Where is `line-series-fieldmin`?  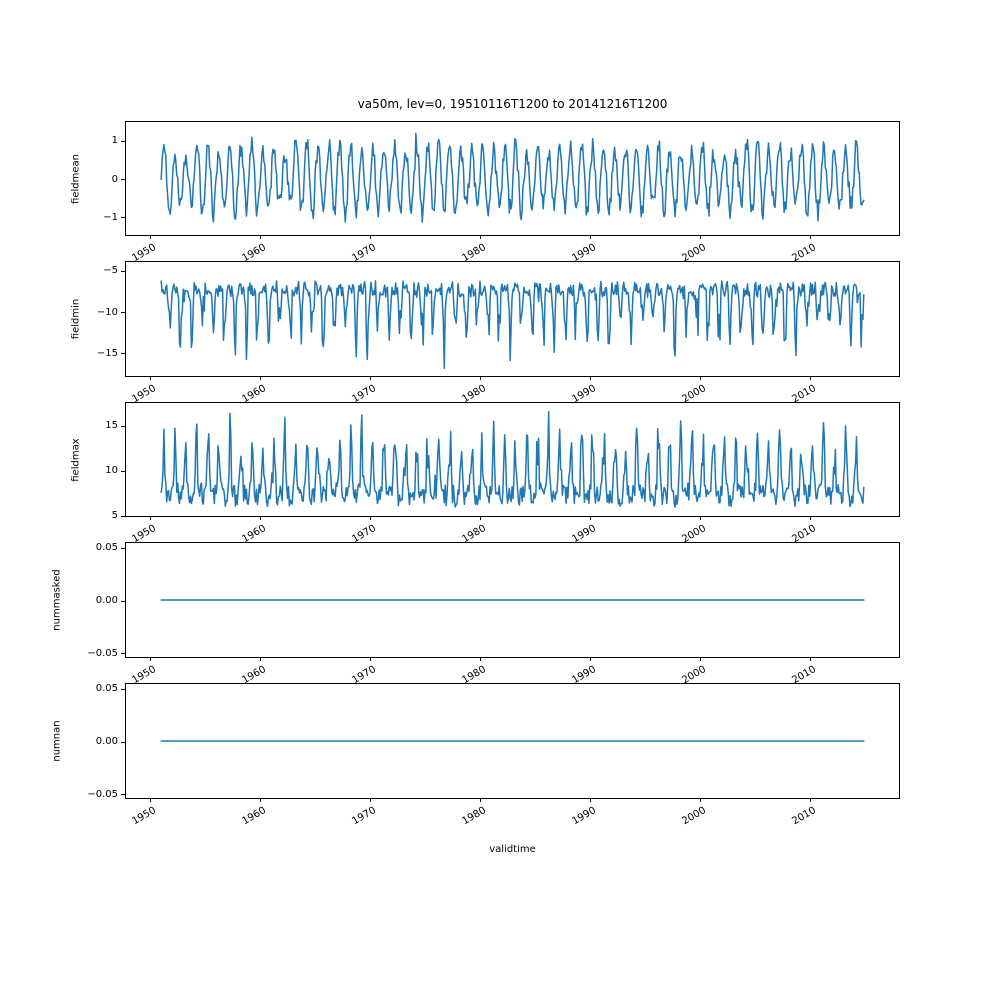
line-series-fieldmin is located at coordinates (512, 325).